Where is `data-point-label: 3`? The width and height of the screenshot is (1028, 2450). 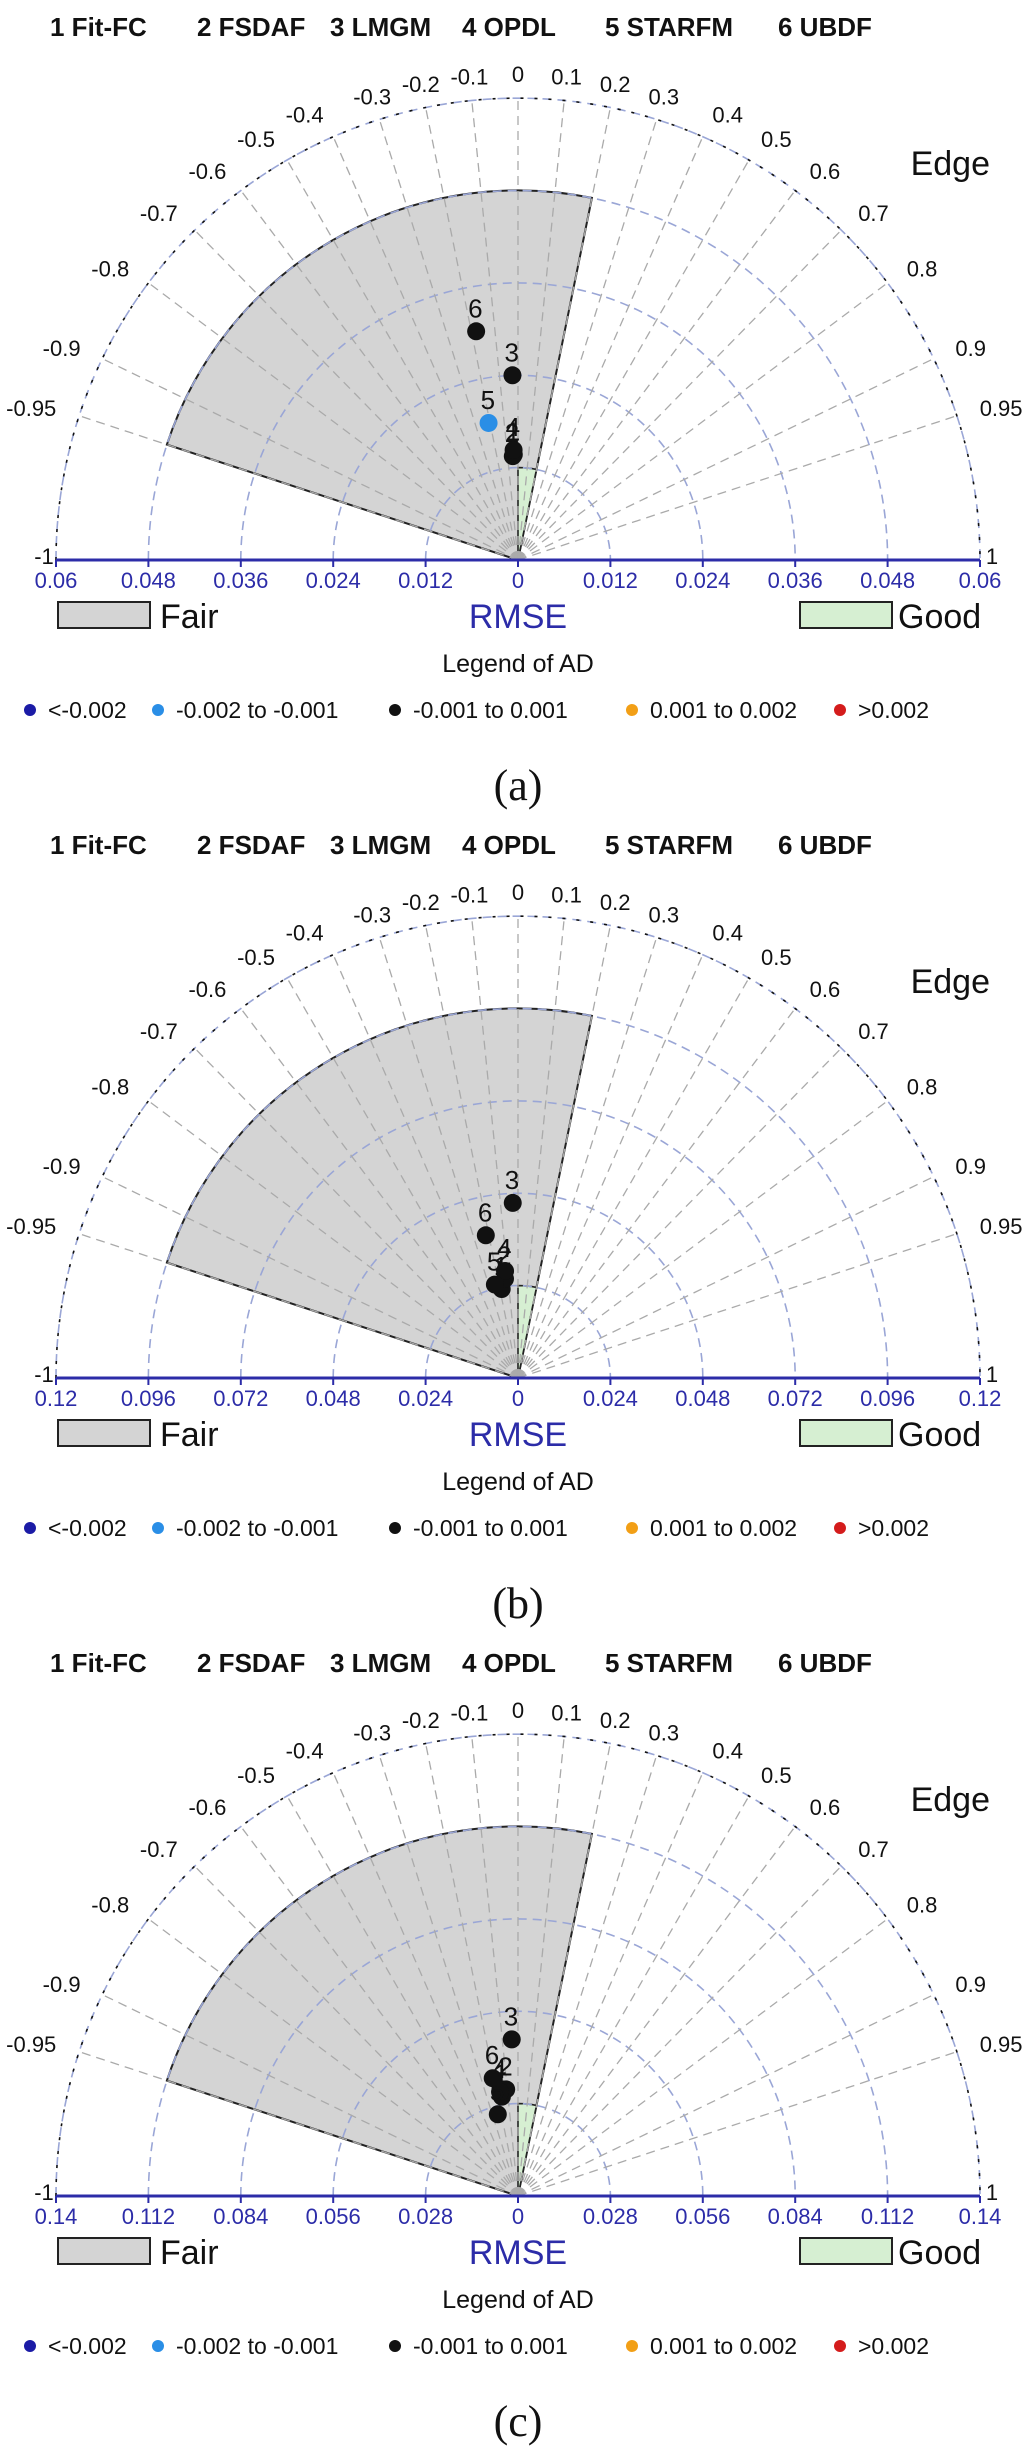
data-point-label: 3 is located at coordinates (511, 352).